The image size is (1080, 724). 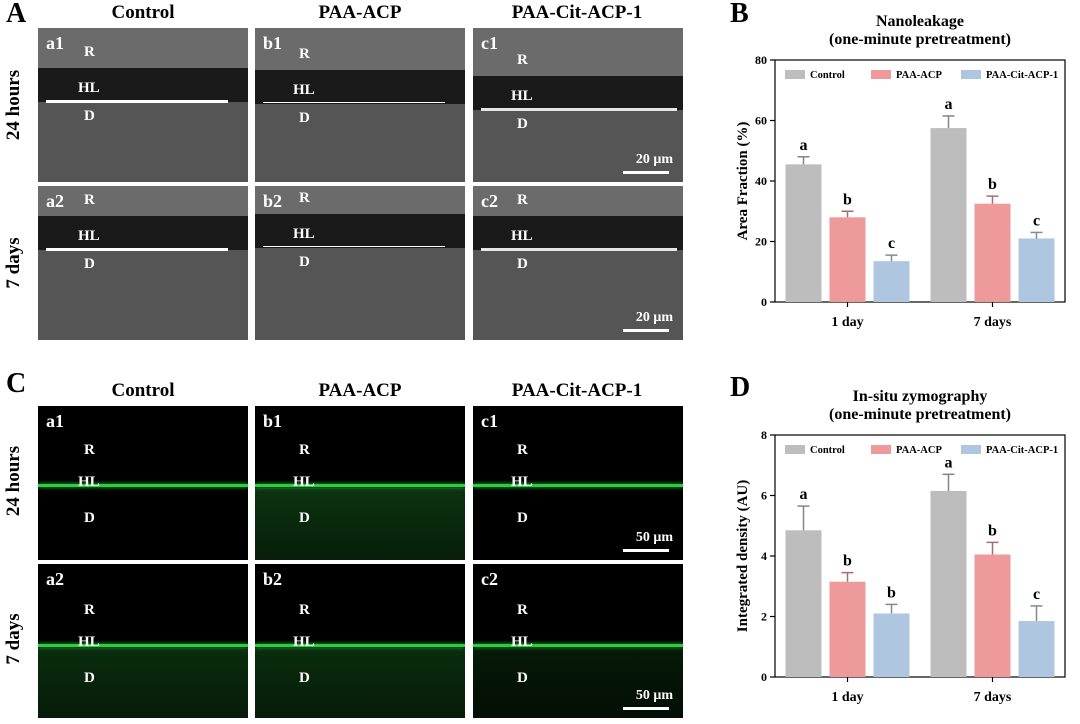 What do you see at coordinates (920, 396) in the screenshot?
I see `chart-title: In-situ zymography` at bounding box center [920, 396].